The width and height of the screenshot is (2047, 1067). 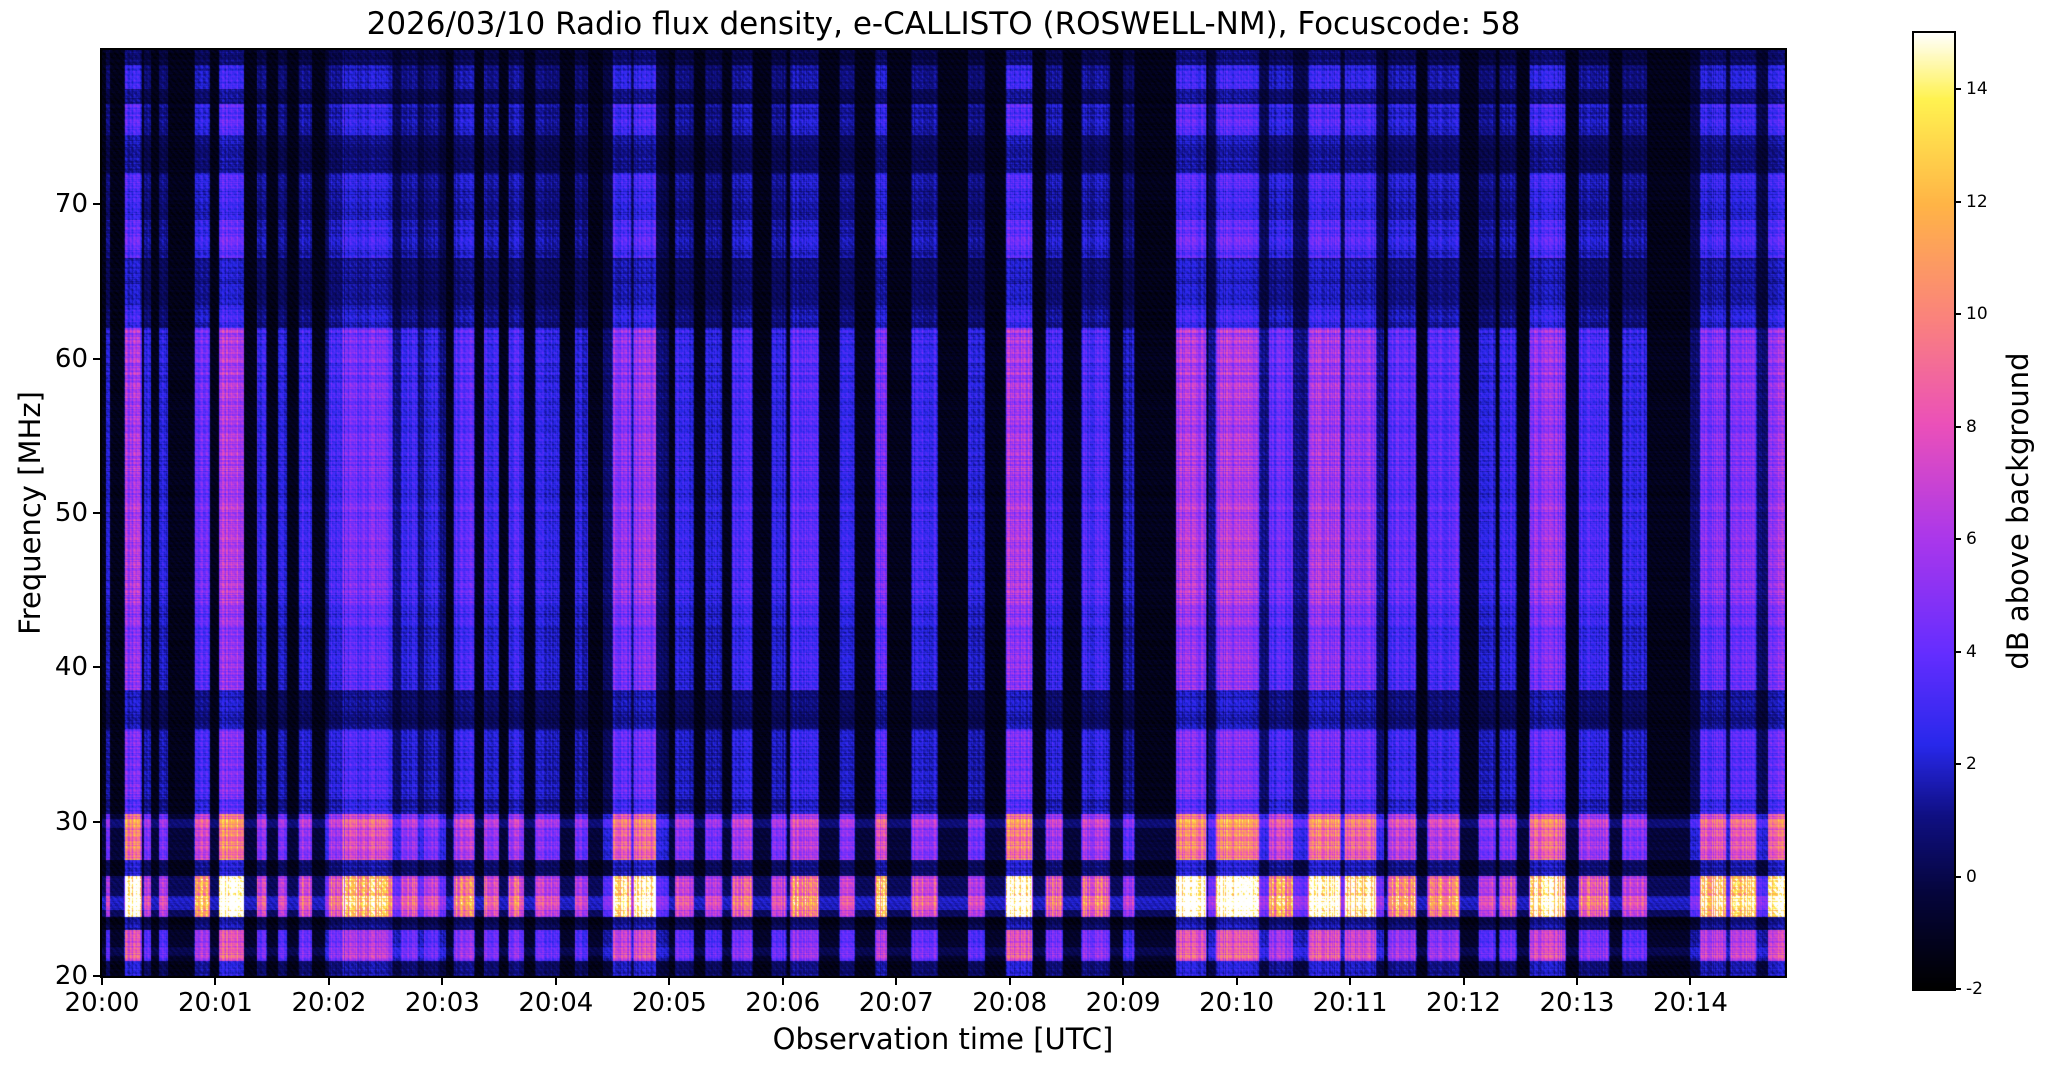 What do you see at coordinates (71, 821) in the screenshot?
I see `y-tick-label: 30` at bounding box center [71, 821].